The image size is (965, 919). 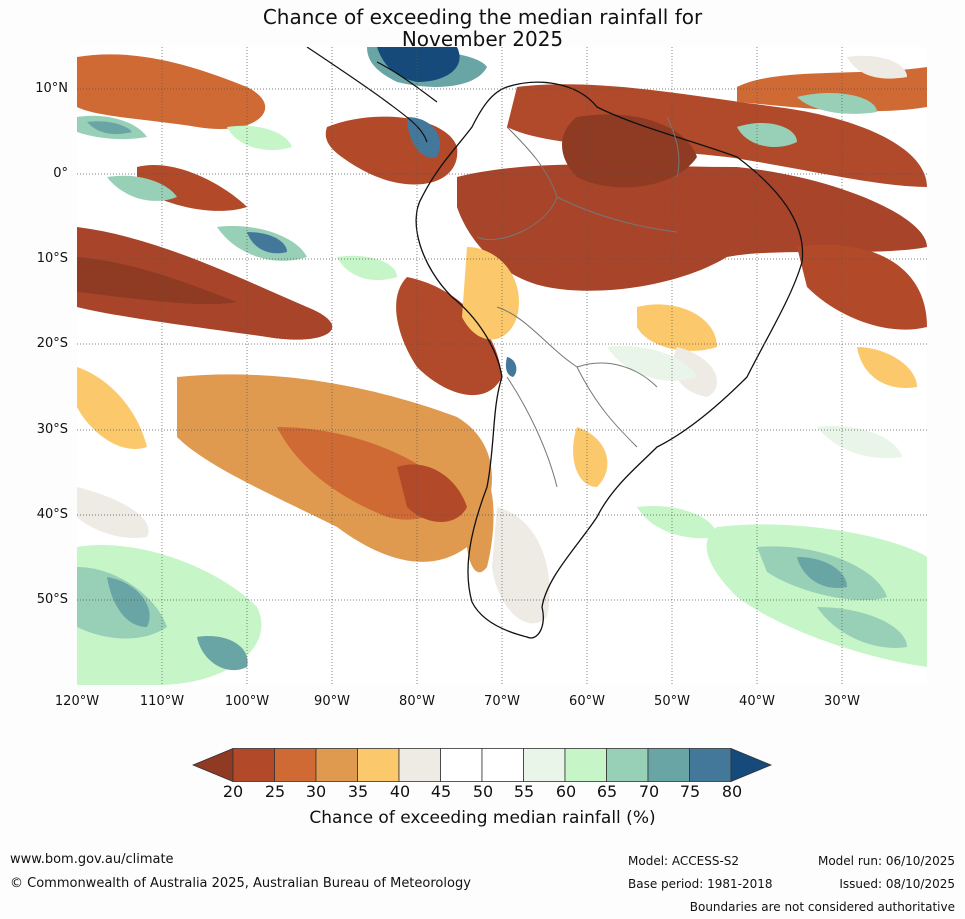 I want to click on country-borders, so click(x=578, y=302).